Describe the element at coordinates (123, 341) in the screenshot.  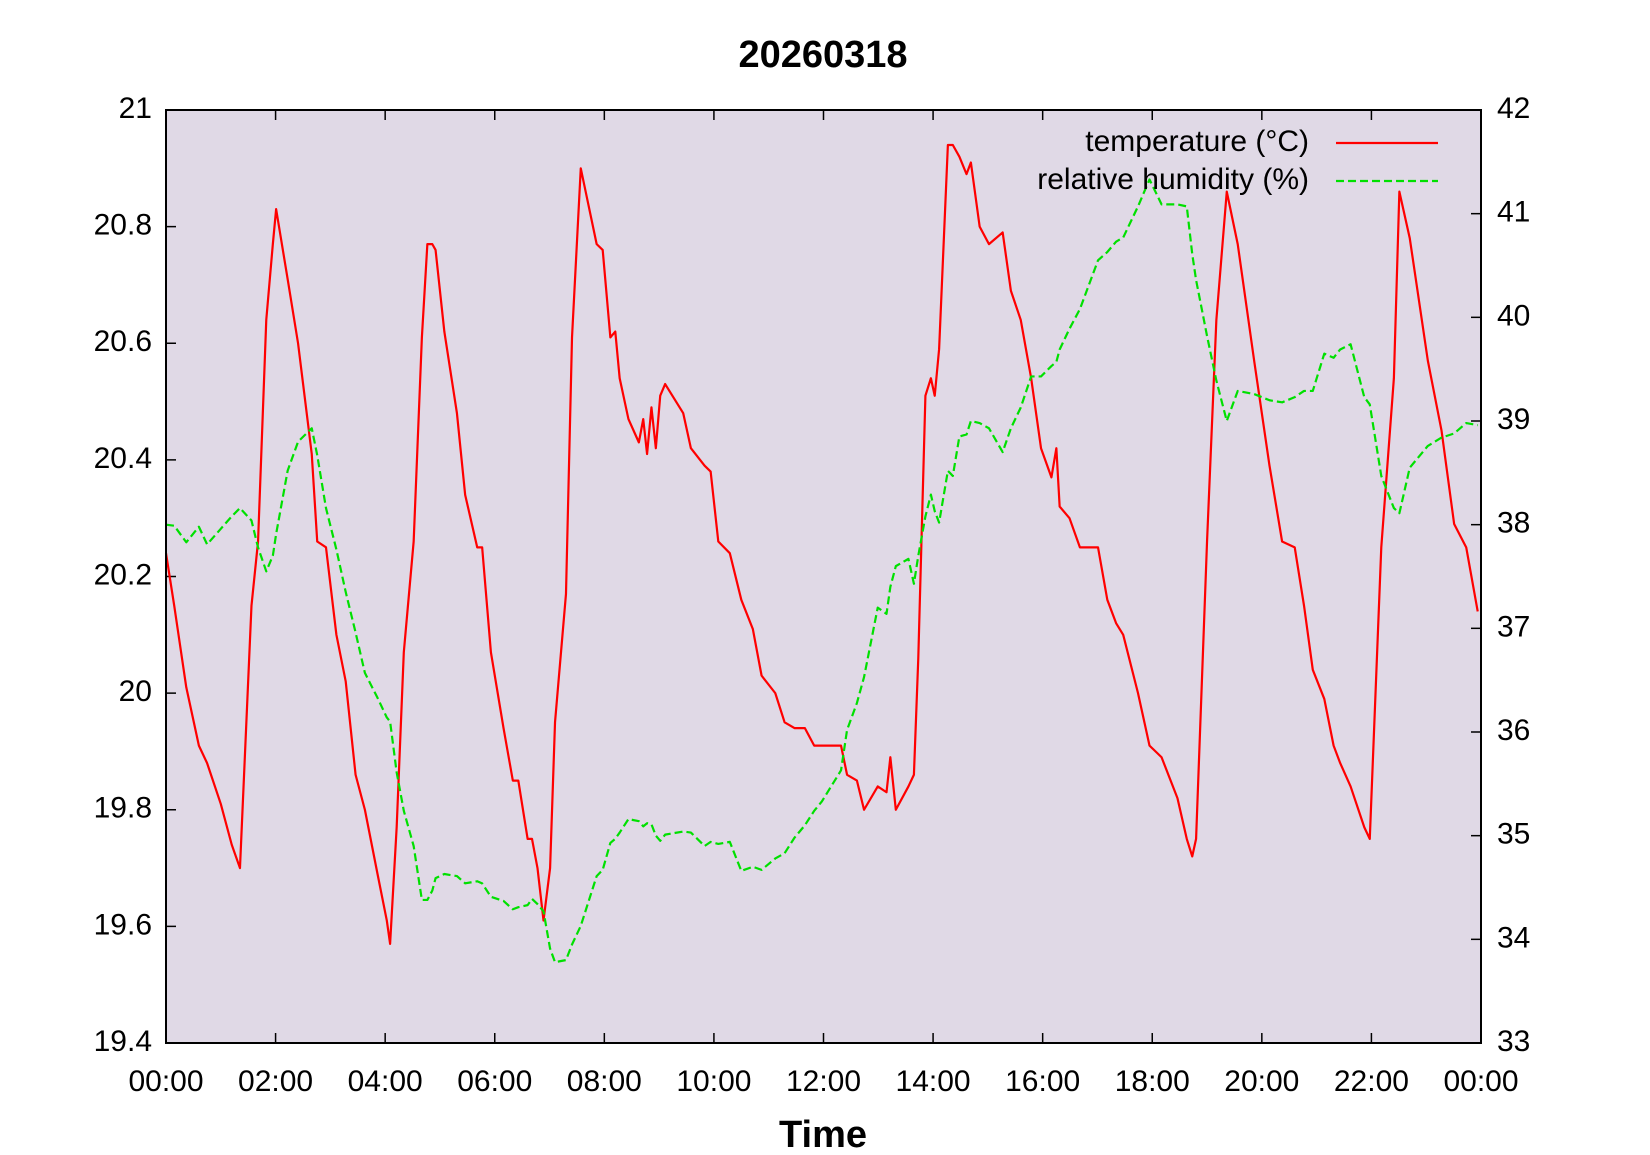
I see `y-tick-label: 20.6` at that location.